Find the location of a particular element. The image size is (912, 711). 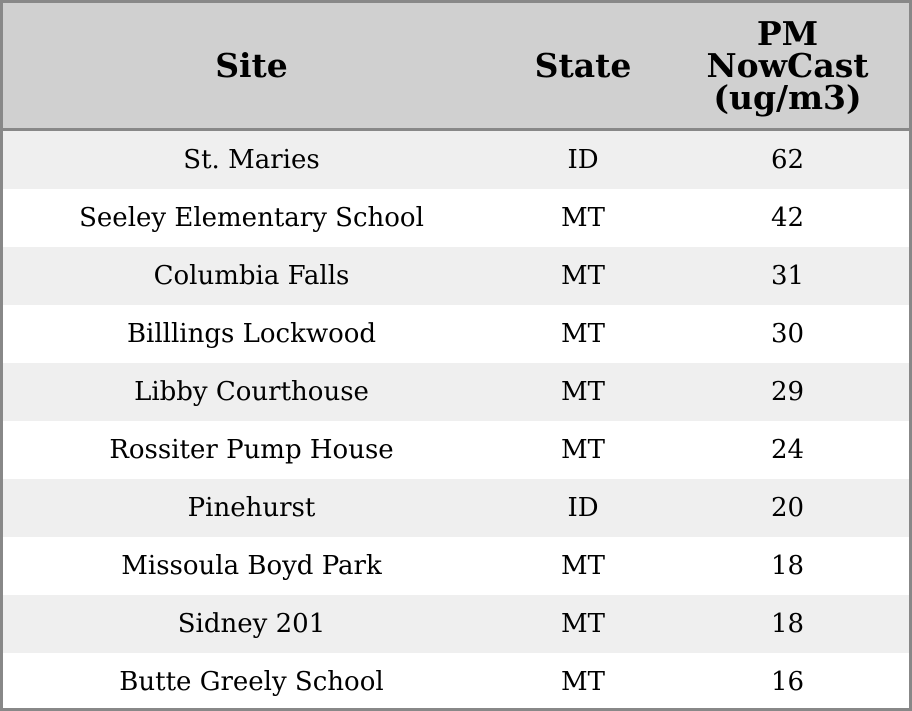

table-cell: 20 is located at coordinates (787, 508).